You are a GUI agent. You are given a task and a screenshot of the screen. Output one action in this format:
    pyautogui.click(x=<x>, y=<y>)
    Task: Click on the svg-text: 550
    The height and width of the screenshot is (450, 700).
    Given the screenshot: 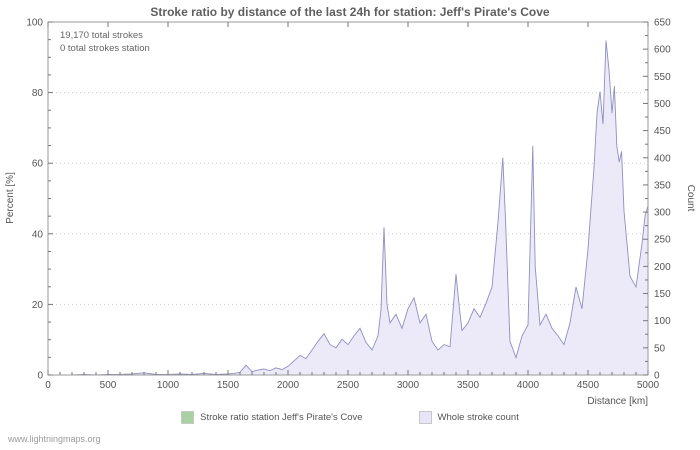 What is the action you would take?
    pyautogui.click(x=662, y=77)
    